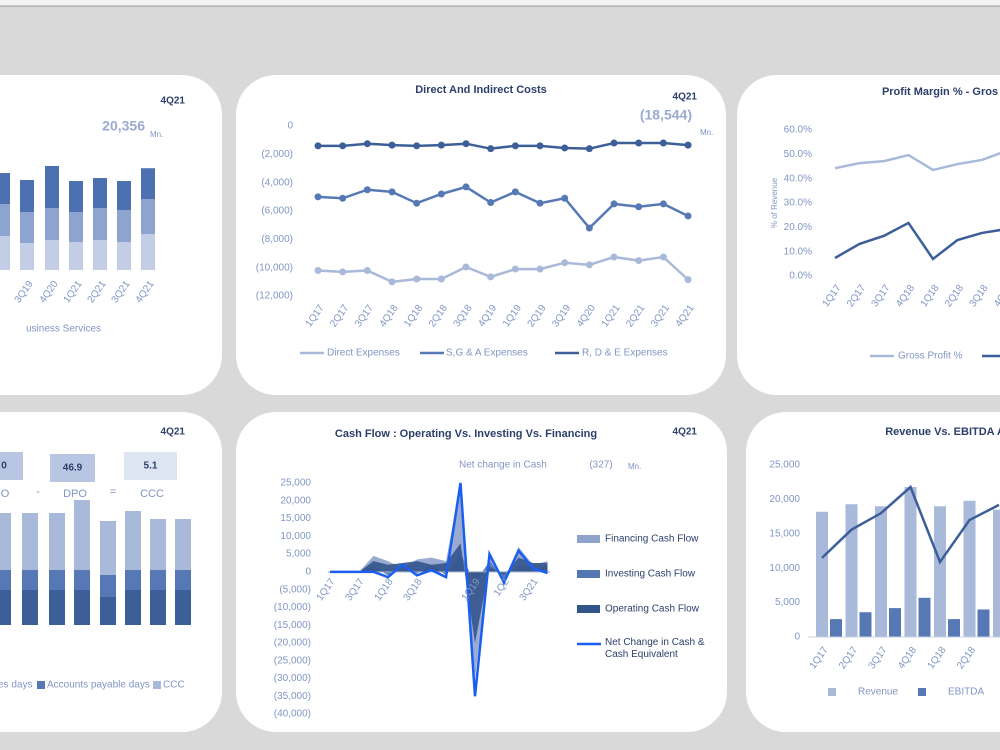  Describe the element at coordinates (940, 92) in the screenshot. I see `title: Profit Margin % - Gros` at that location.